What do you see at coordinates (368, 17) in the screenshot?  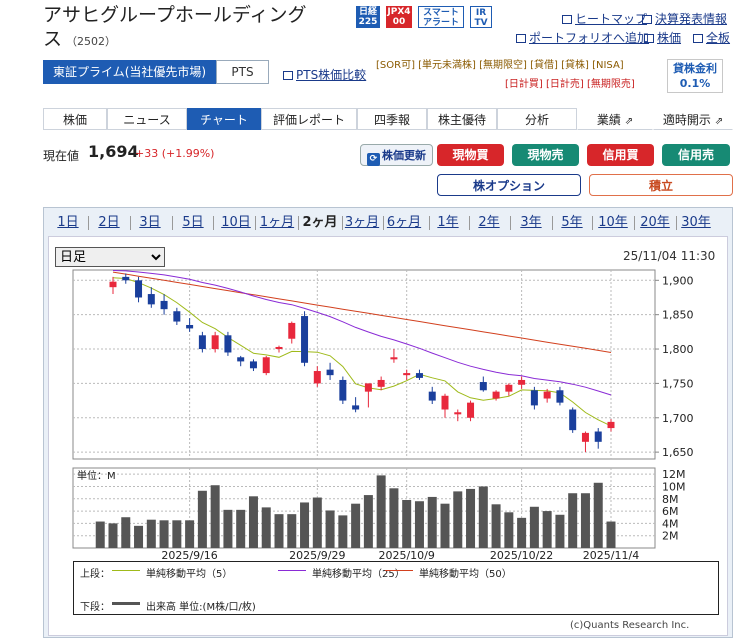 I see `nikkei225-badge: 日経225` at bounding box center [368, 17].